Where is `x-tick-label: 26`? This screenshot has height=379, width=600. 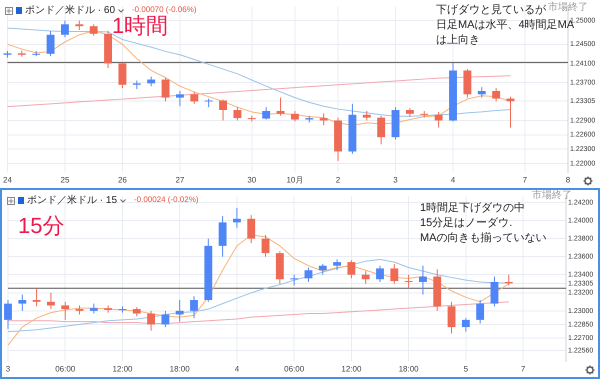
x-tick-label: 26 is located at coordinates (123, 179).